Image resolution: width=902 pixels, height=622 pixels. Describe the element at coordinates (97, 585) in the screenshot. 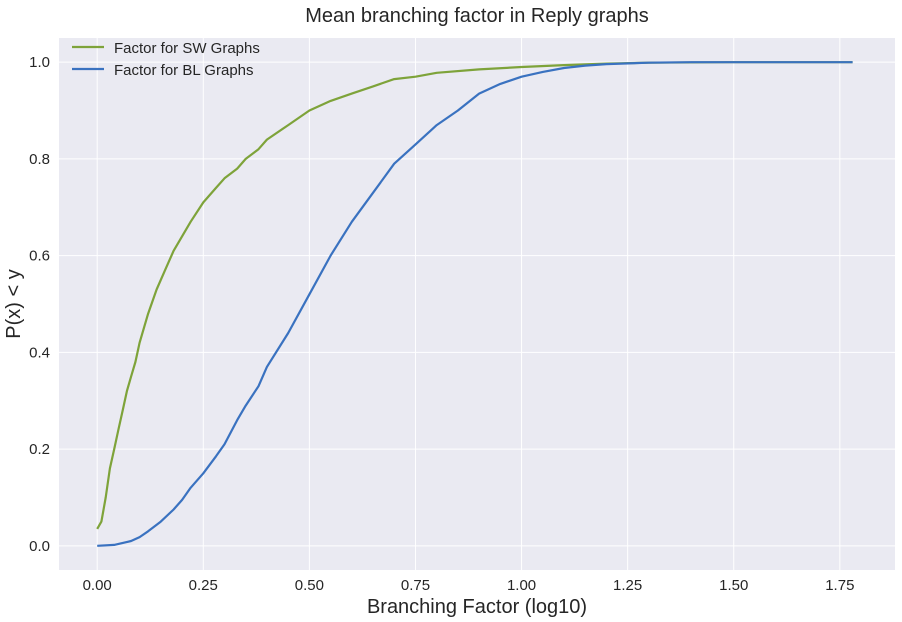

I see `x-tick-label: 0.00` at that location.